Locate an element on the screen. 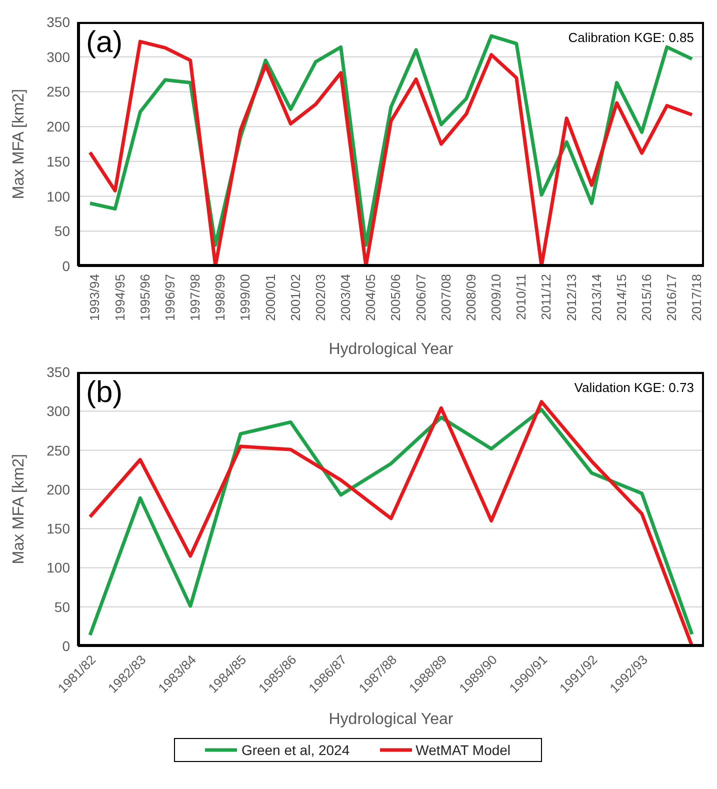 This screenshot has width=717, height=789. annotation: Calibration KGE: 0.85 is located at coordinates (631, 37).